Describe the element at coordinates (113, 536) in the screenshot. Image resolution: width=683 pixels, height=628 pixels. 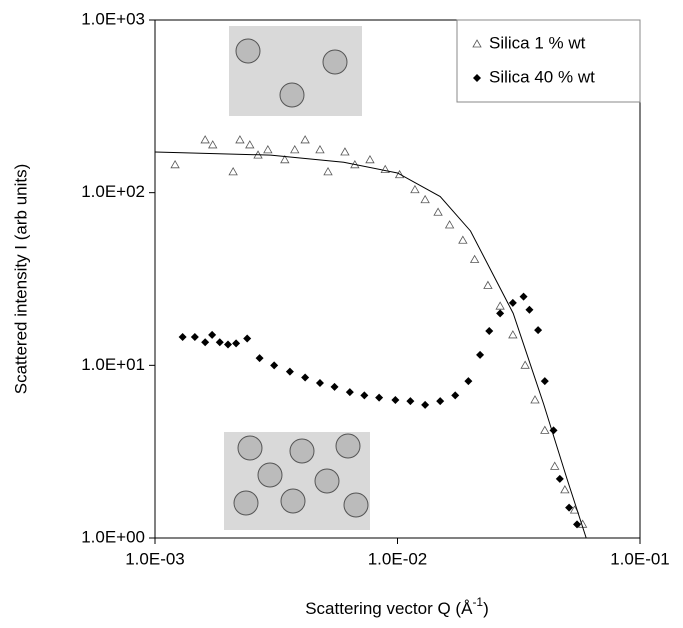
I see `y-tick-label: 1.0E+00` at that location.